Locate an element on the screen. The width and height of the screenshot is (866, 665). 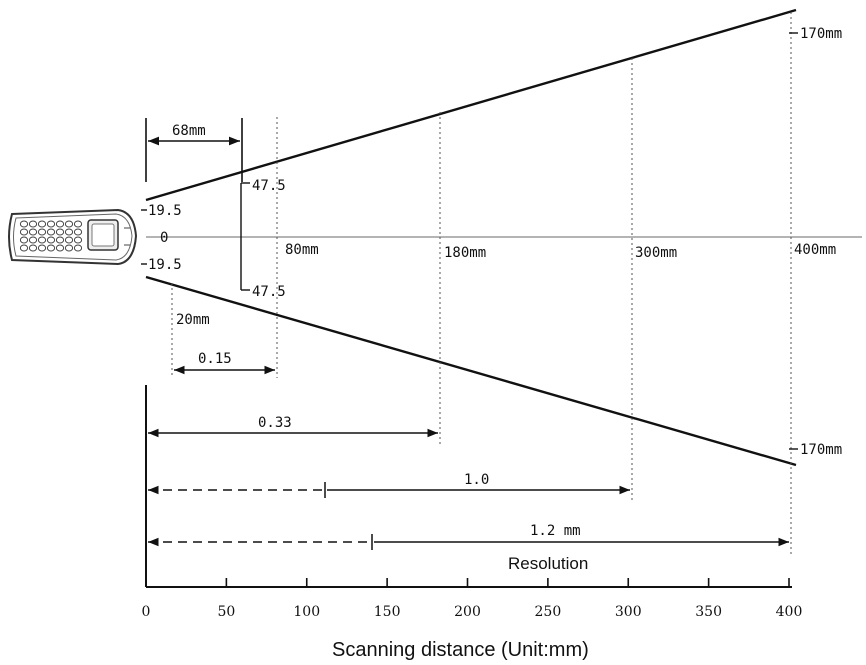
distance-180mm-label: 180mm is located at coordinates (465, 253).